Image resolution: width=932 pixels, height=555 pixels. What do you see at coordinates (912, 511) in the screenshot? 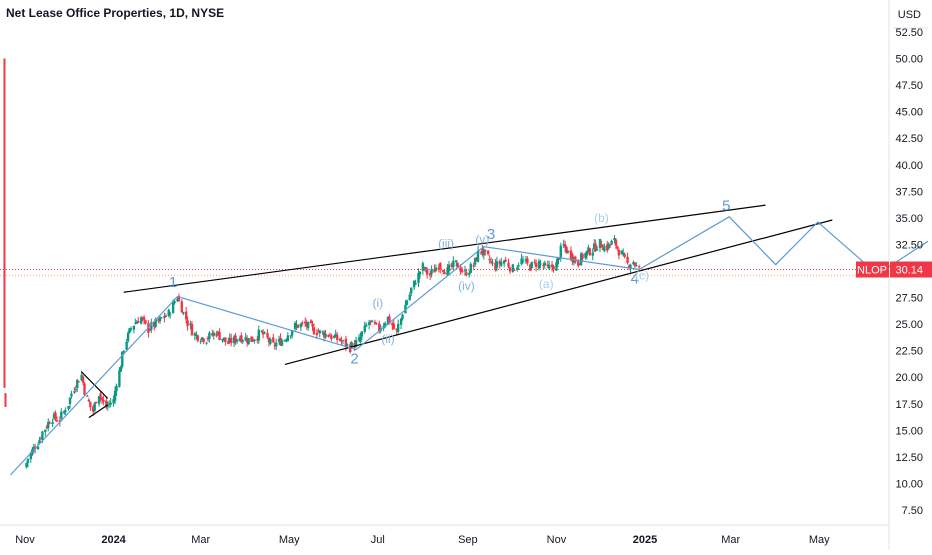
I see `y-tick-label: 7.50` at bounding box center [912, 511].